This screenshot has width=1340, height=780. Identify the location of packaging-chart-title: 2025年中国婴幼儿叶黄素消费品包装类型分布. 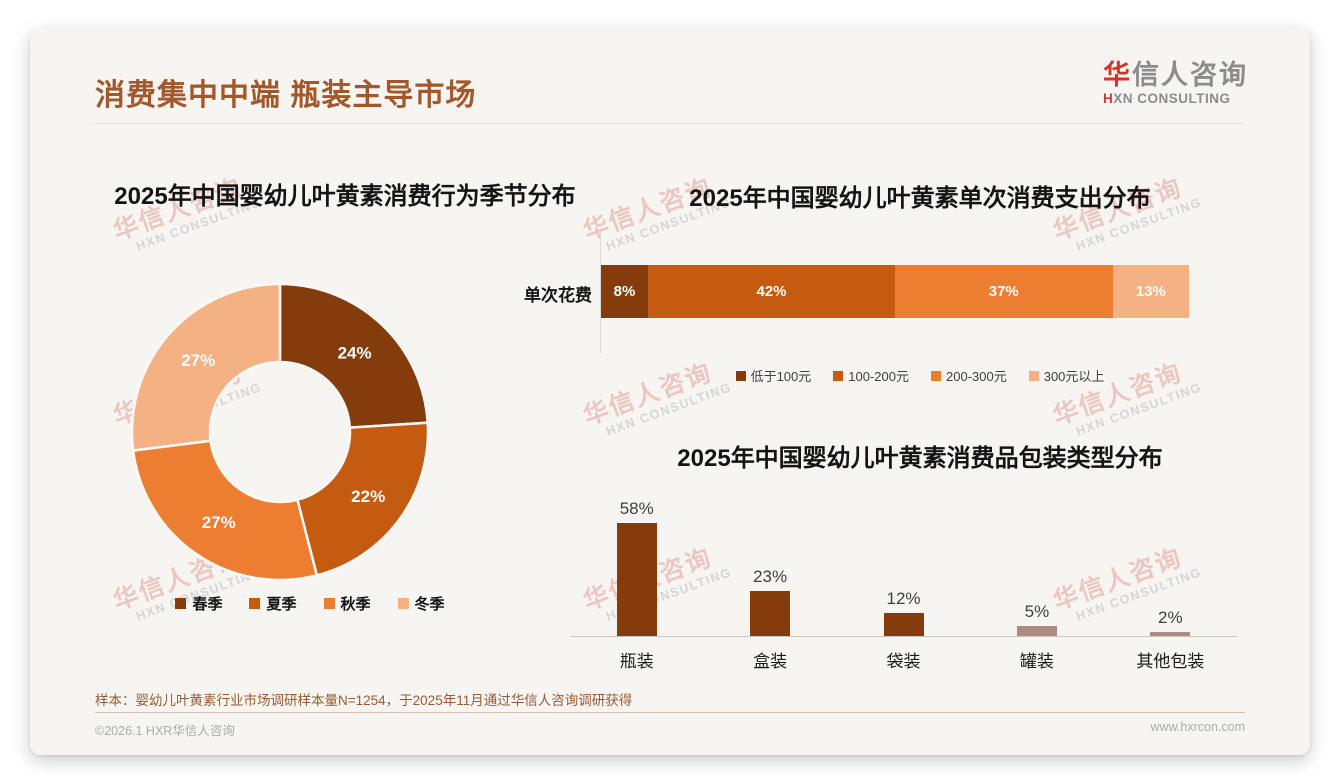
(920, 458).